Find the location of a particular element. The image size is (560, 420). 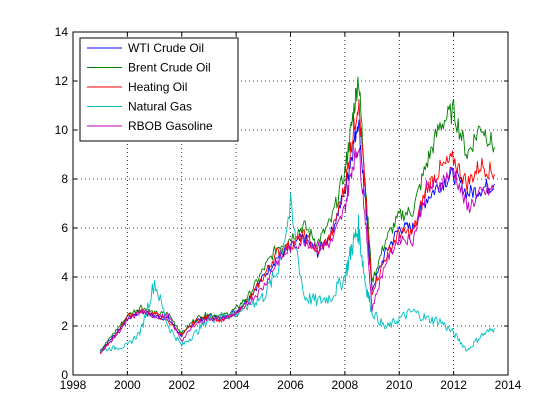

legend-label: Heating Oil is located at coordinates (157, 87).